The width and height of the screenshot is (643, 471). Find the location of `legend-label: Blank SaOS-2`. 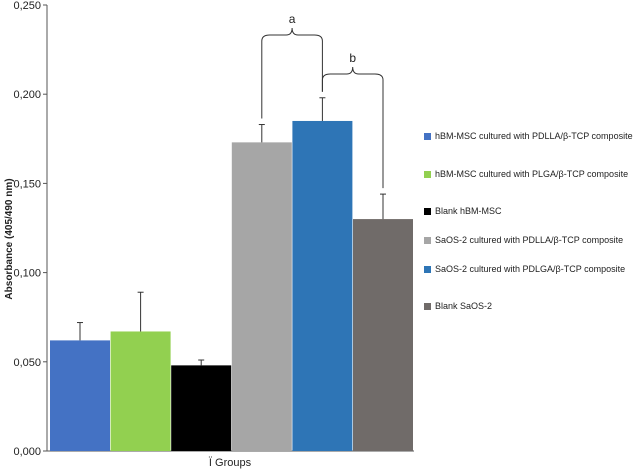

legend-label: Blank SaOS-2 is located at coordinates (464, 306).